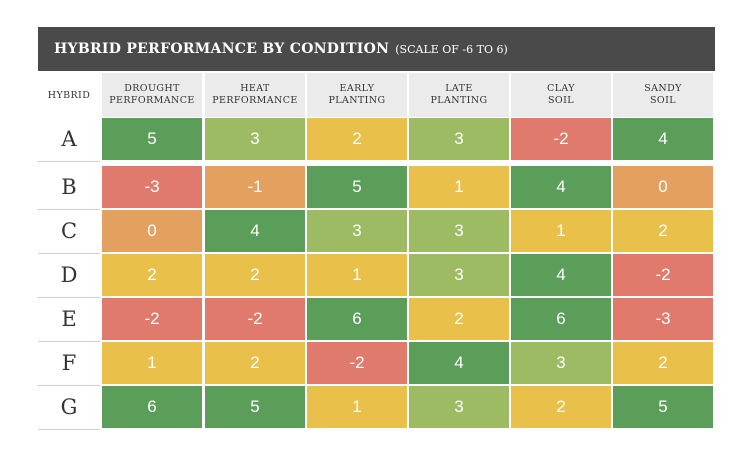 The width and height of the screenshot is (751, 469). I want to click on row-header-label: HYBRID, so click(69, 95).